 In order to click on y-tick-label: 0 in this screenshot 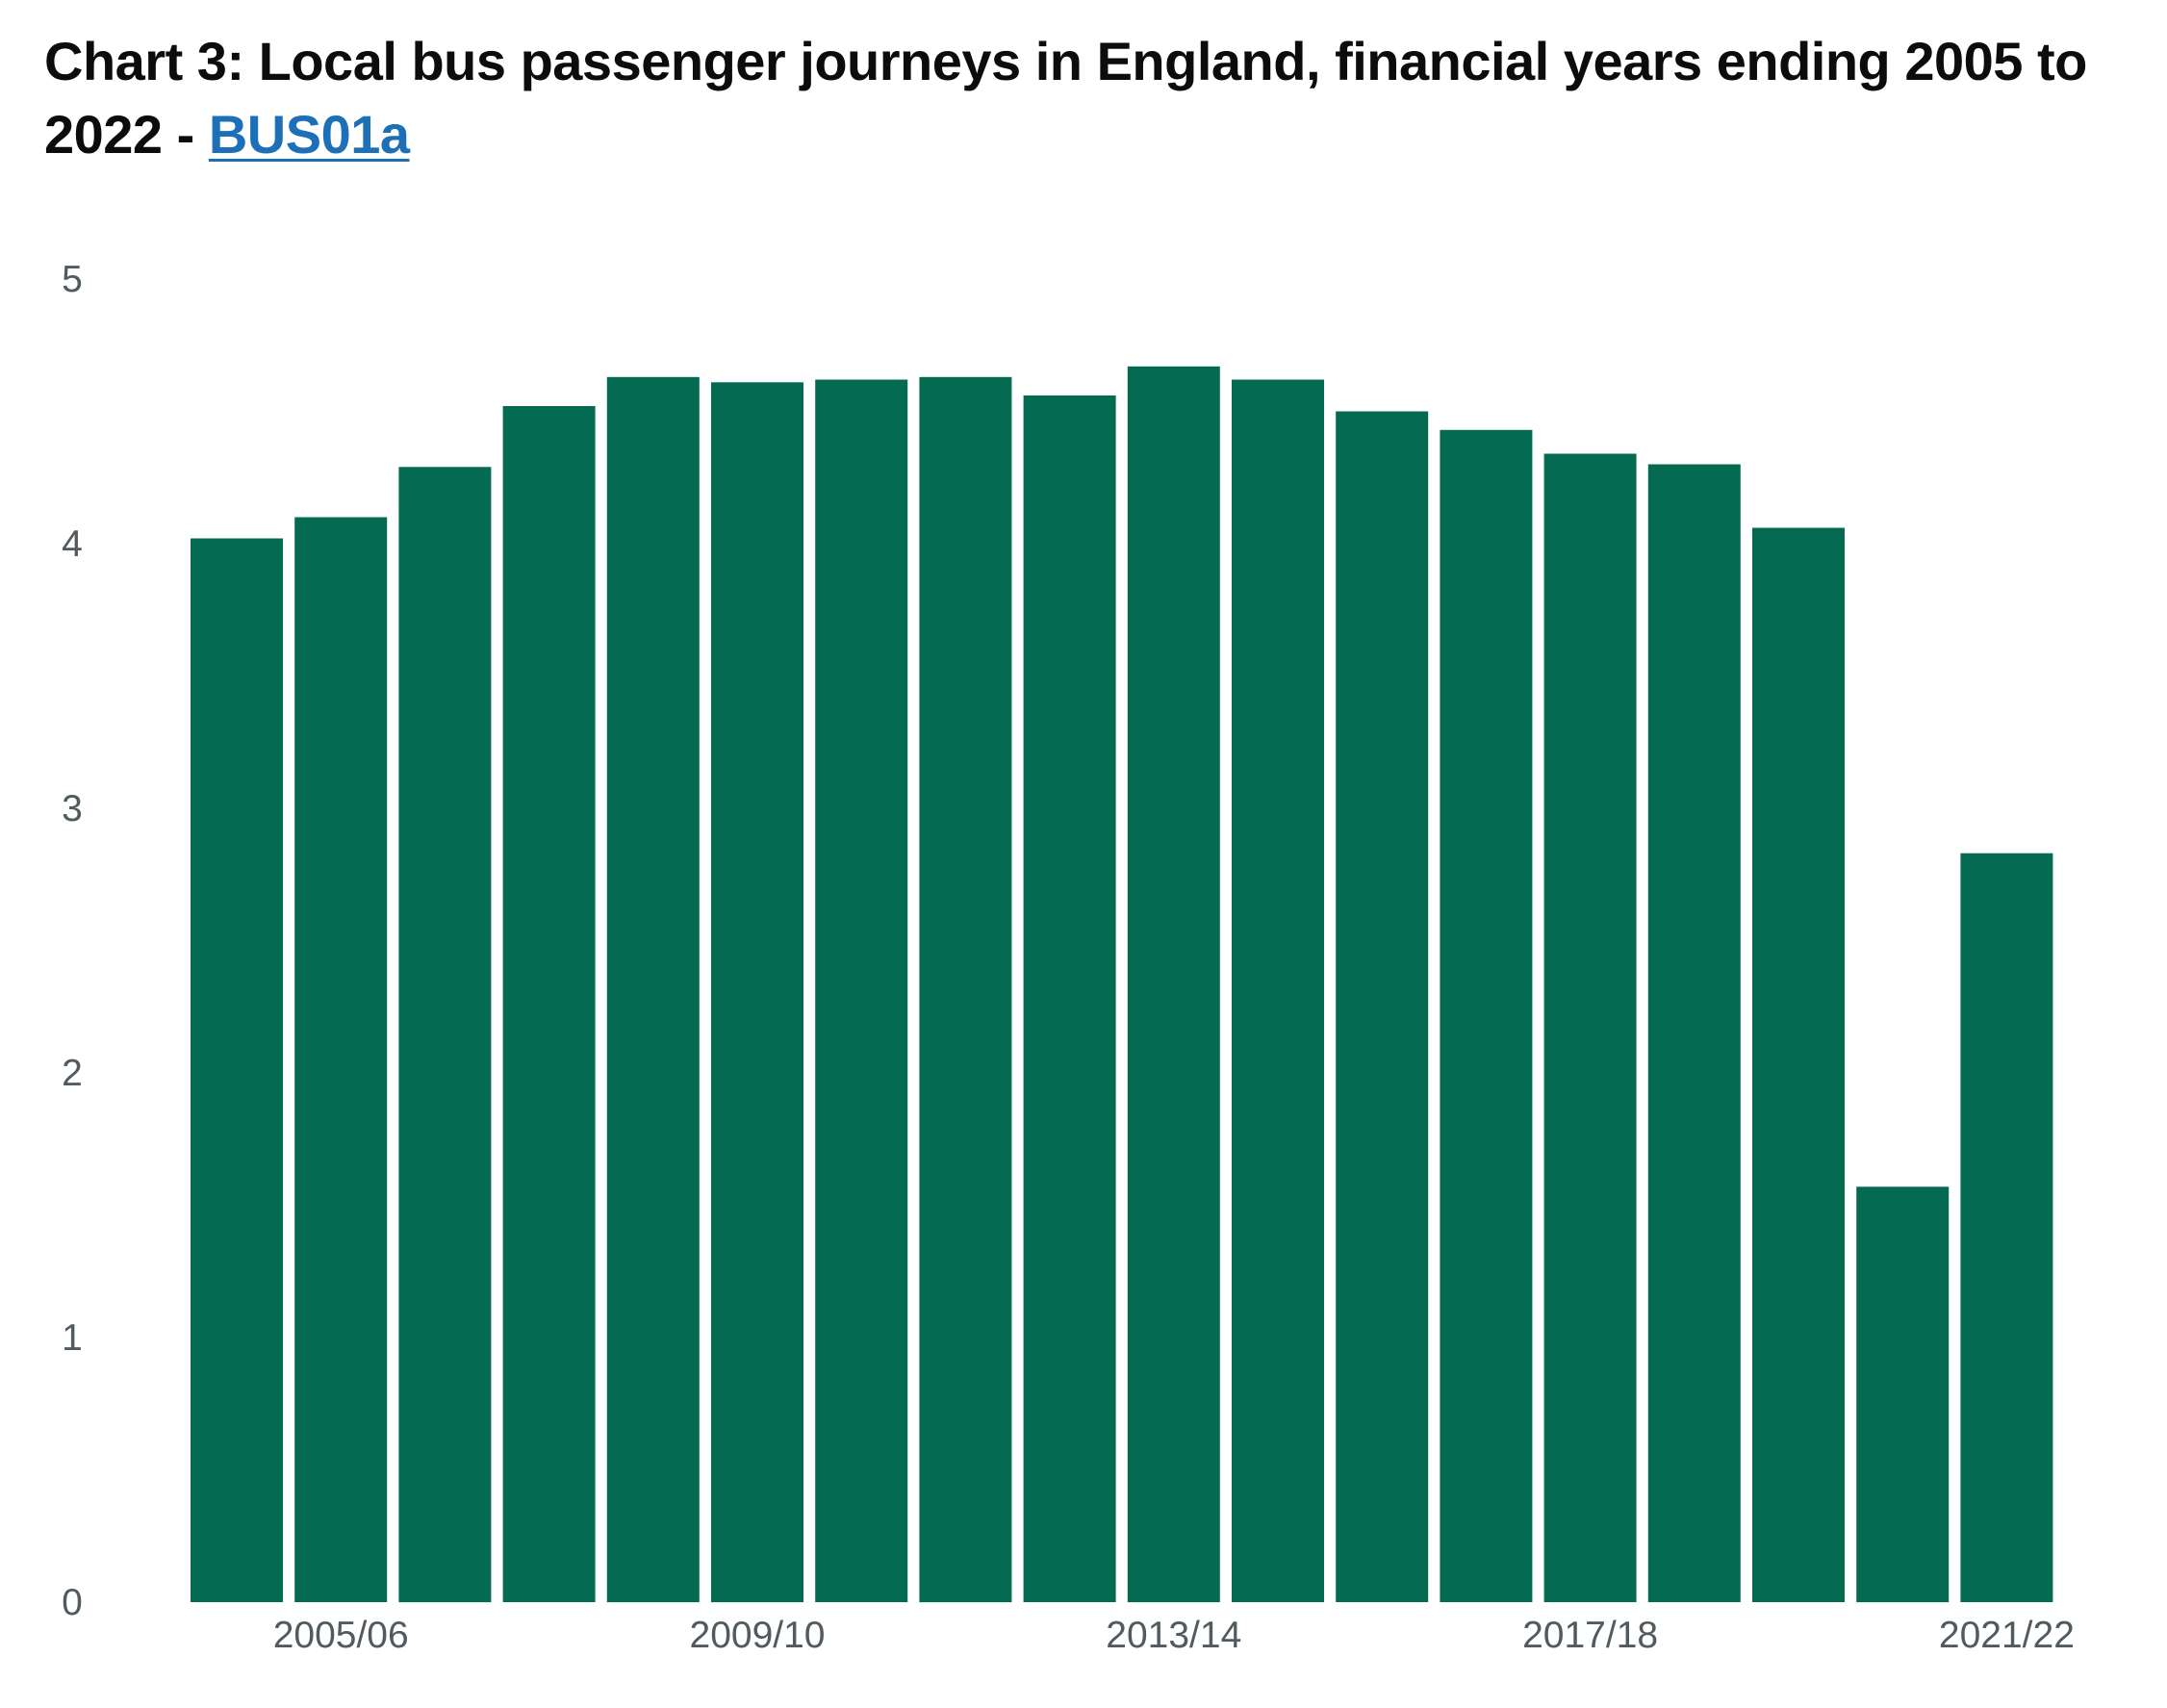, I will do `click(72, 1602)`.